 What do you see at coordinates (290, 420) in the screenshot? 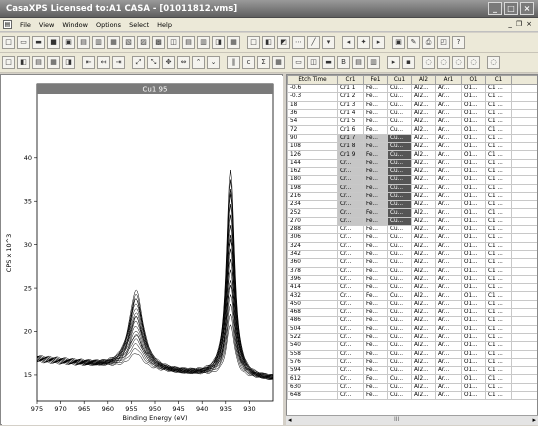
I see `scroll-left-icon: ◂` at bounding box center [290, 420].